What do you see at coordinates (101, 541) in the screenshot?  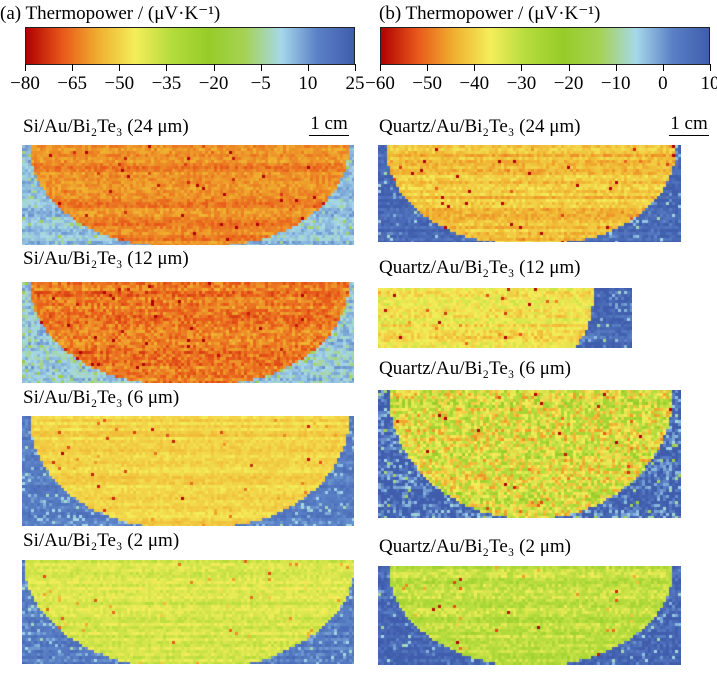 I see `map-a4-label: Si/Au/Bi₂Te₃ (2 μm)` at bounding box center [101, 541].